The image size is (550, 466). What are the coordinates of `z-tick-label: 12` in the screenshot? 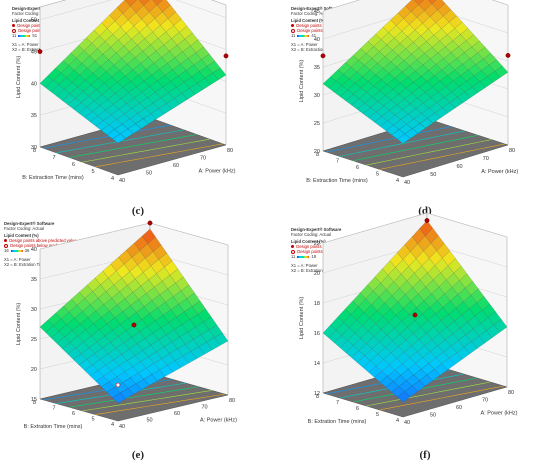 It's located at (317, 394).